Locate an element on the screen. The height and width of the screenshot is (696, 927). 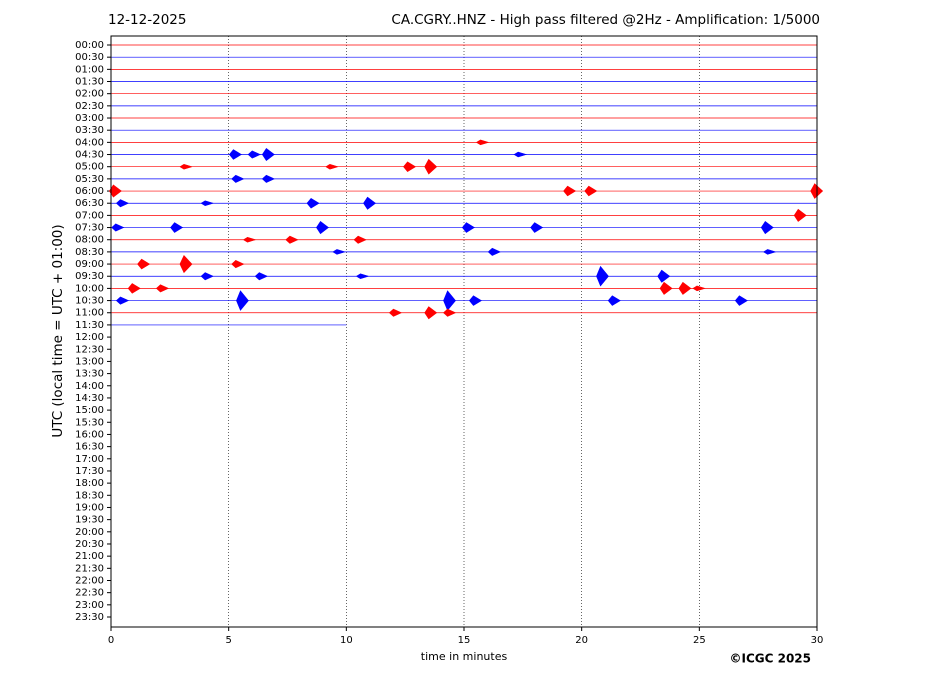
y-tick-label: 18:00 is located at coordinates (89, 483).